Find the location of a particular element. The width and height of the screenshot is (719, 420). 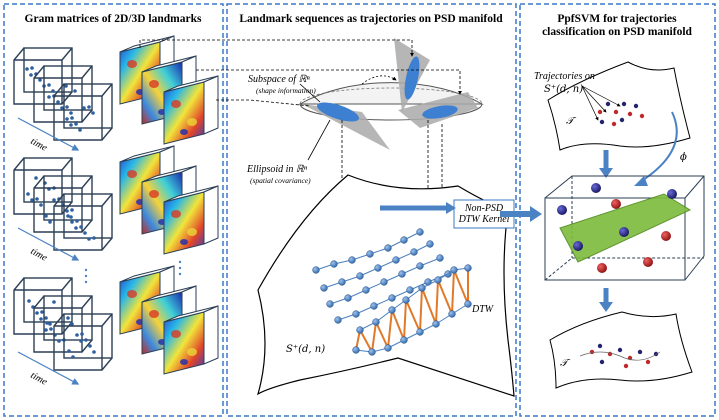

trajectories is located at coordinates (392, 292).